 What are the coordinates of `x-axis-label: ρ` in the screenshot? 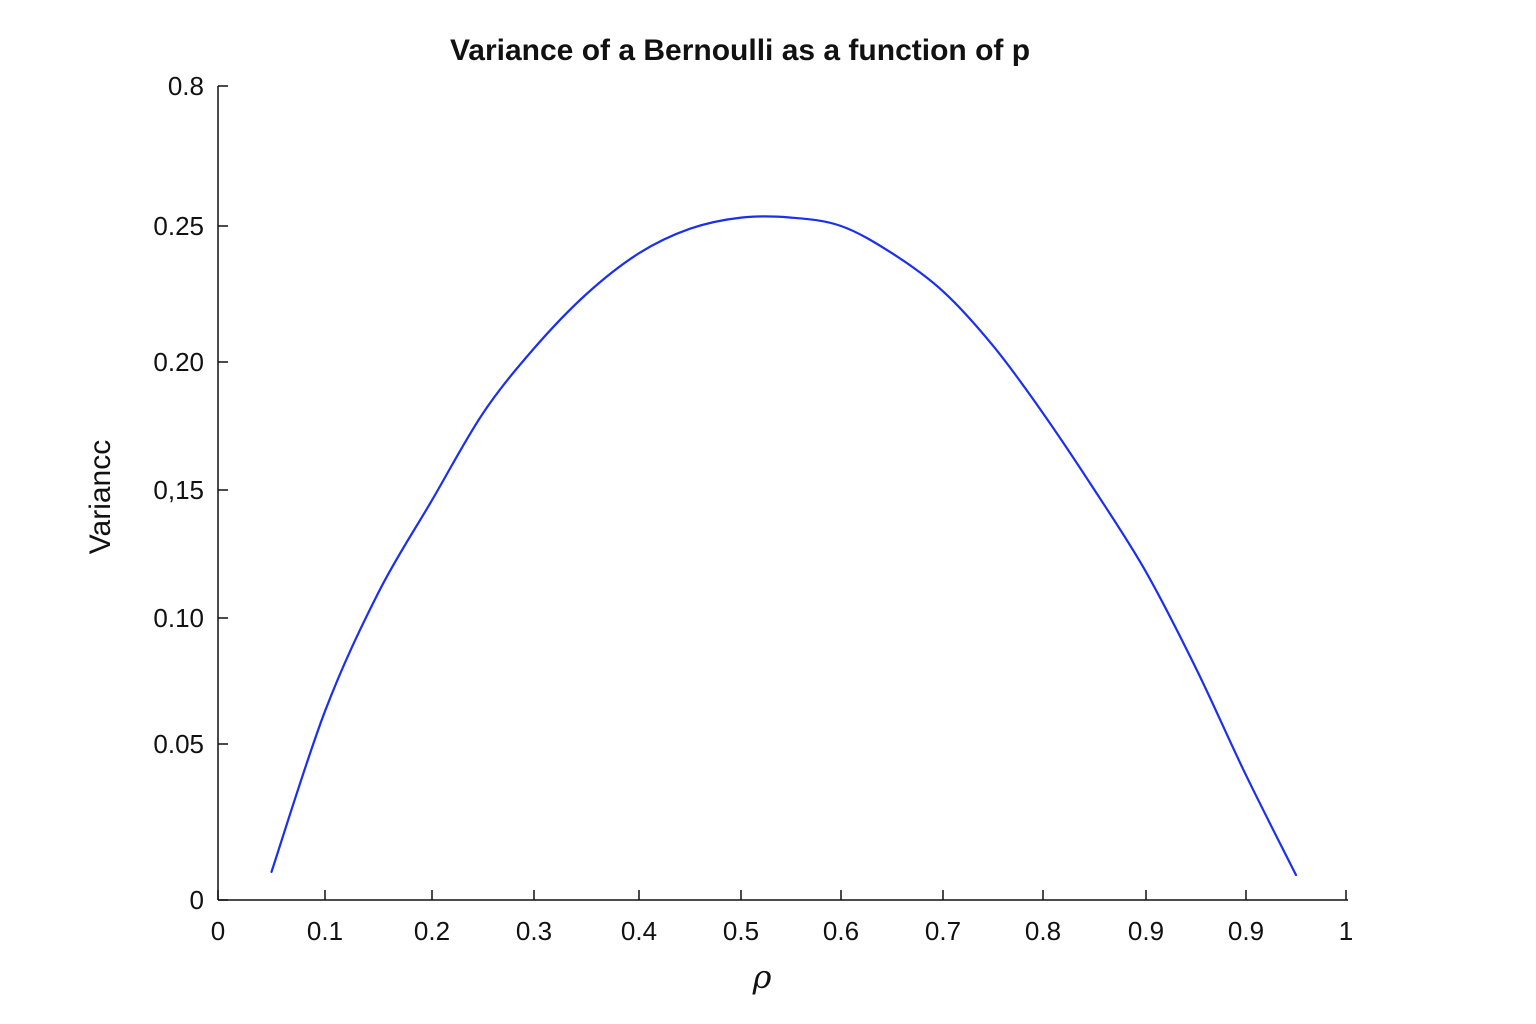 It's located at (762, 977).